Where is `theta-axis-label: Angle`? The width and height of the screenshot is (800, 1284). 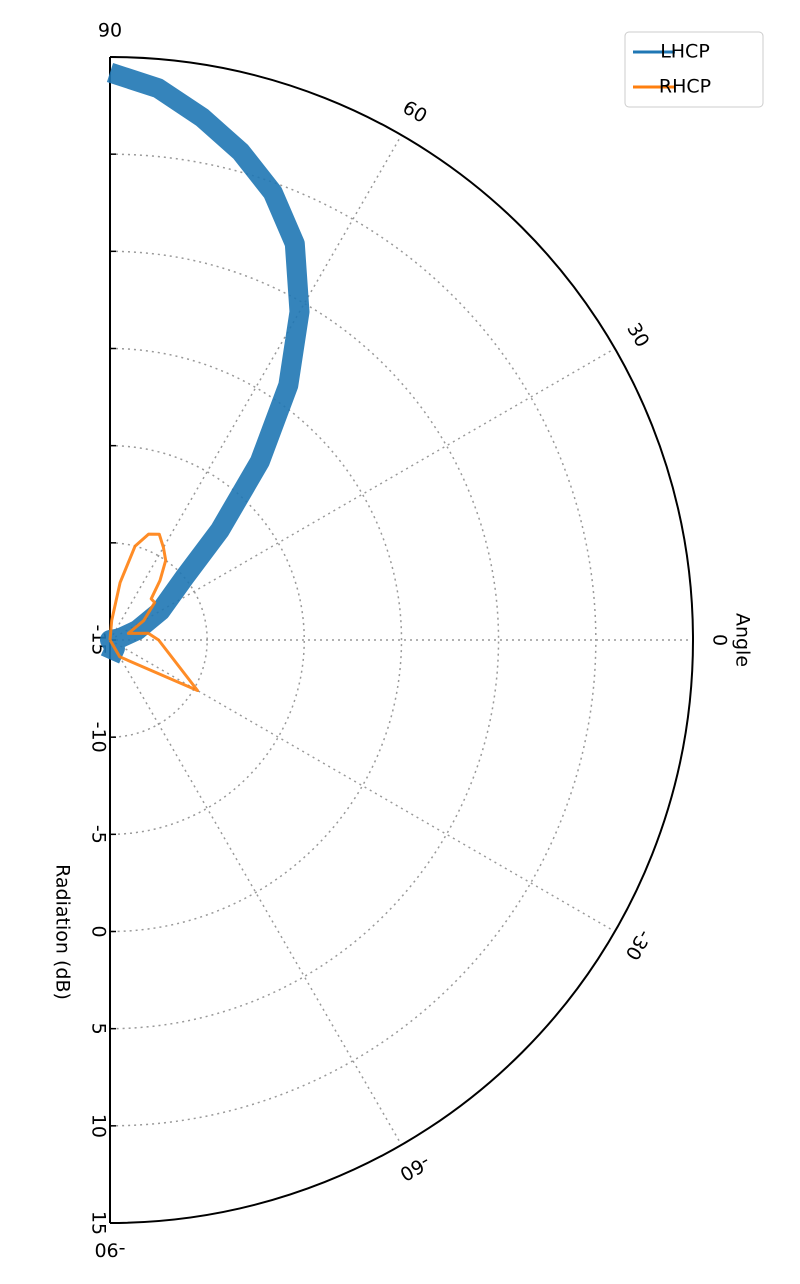
theta-axis-label: Angle is located at coordinates (743, 640).